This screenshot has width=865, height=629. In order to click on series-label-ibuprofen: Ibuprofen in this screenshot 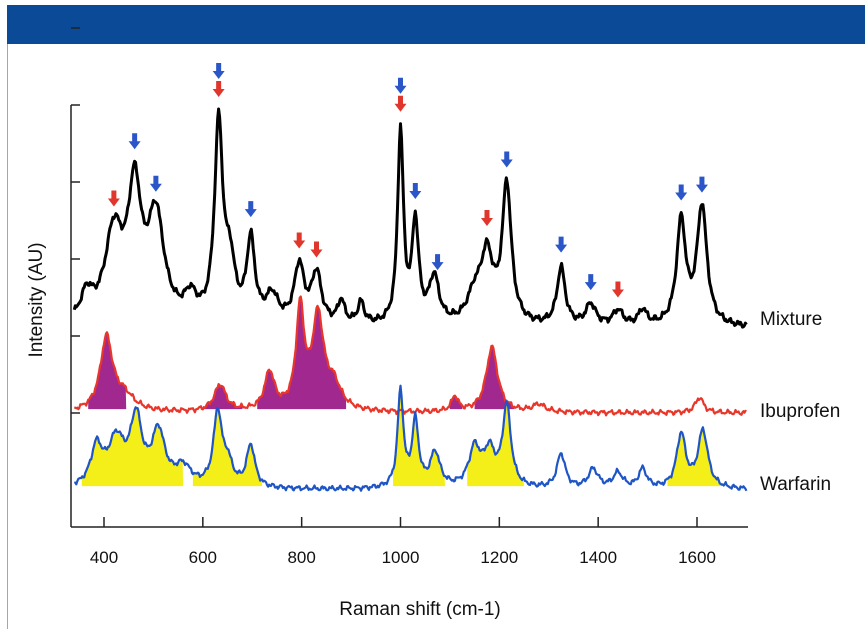, I will do `click(800, 411)`.